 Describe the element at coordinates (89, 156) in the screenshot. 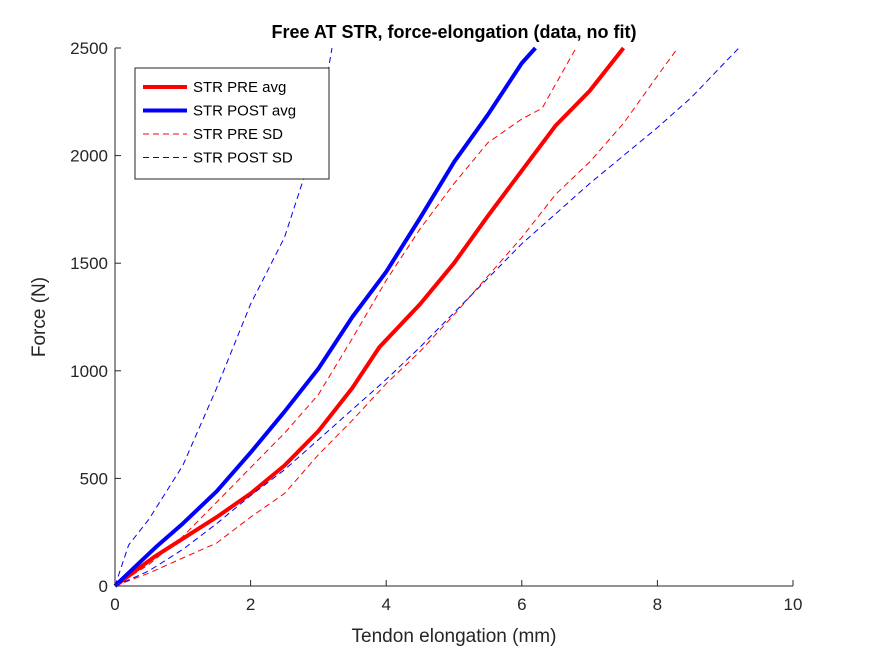

I see `y-tick-label: 2000` at that location.